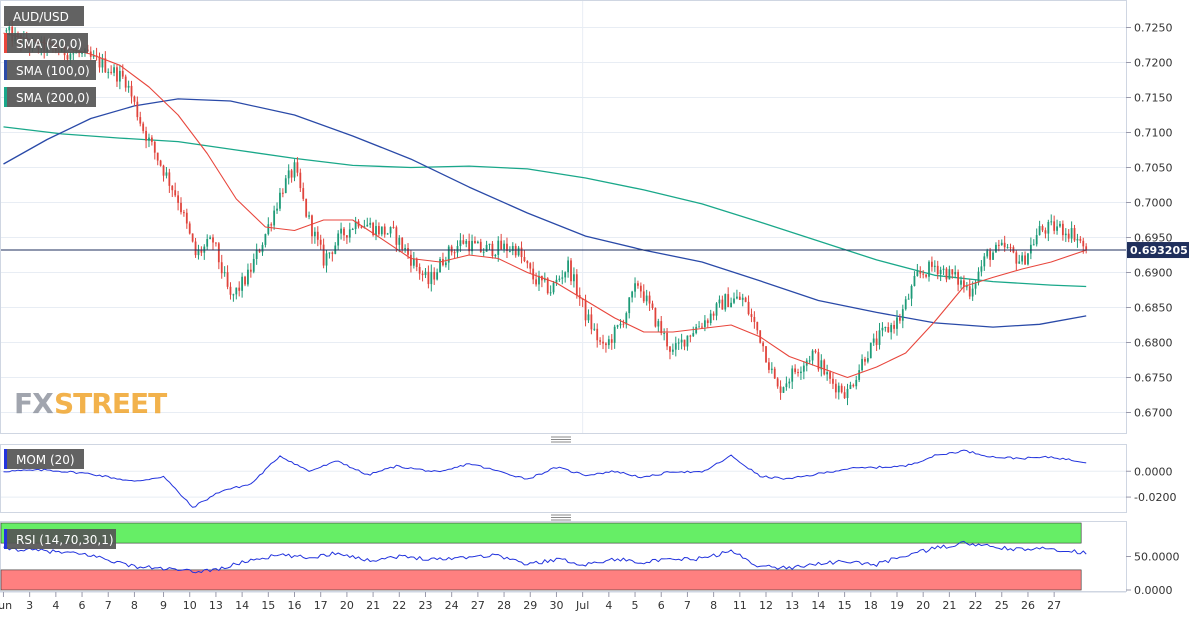 The image size is (1196, 618). What do you see at coordinates (541, 533) in the screenshot?
I see `rsi-overbought-band` at bounding box center [541, 533].